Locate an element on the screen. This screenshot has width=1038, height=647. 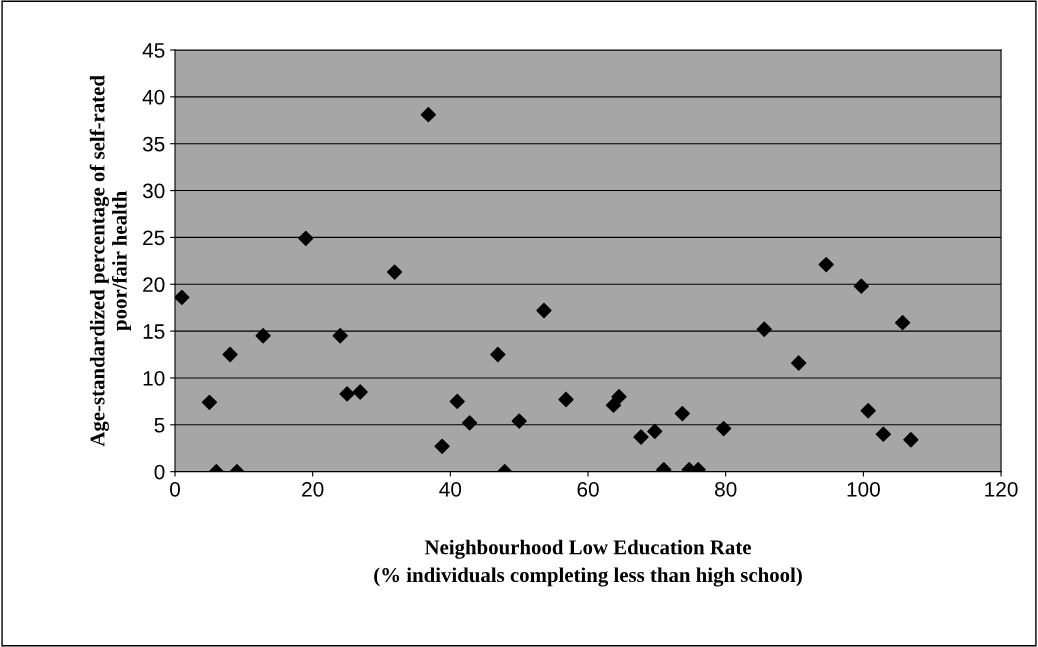
y-tick-label: 35 is located at coordinates (153, 144).